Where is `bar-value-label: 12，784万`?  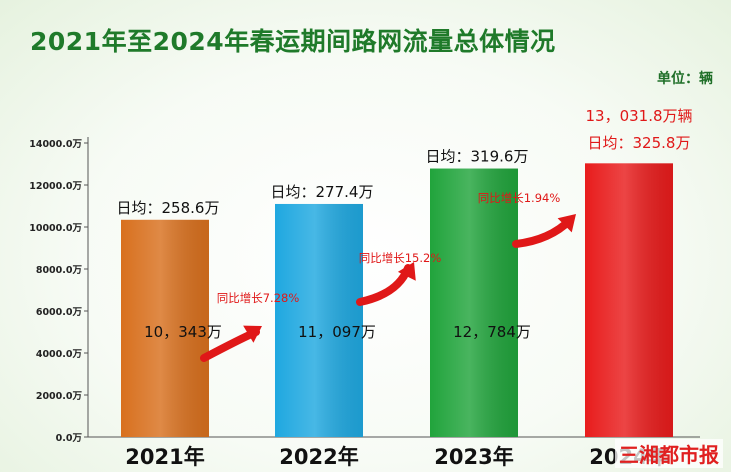
bar-value-label: 12，784万 is located at coordinates (492, 332).